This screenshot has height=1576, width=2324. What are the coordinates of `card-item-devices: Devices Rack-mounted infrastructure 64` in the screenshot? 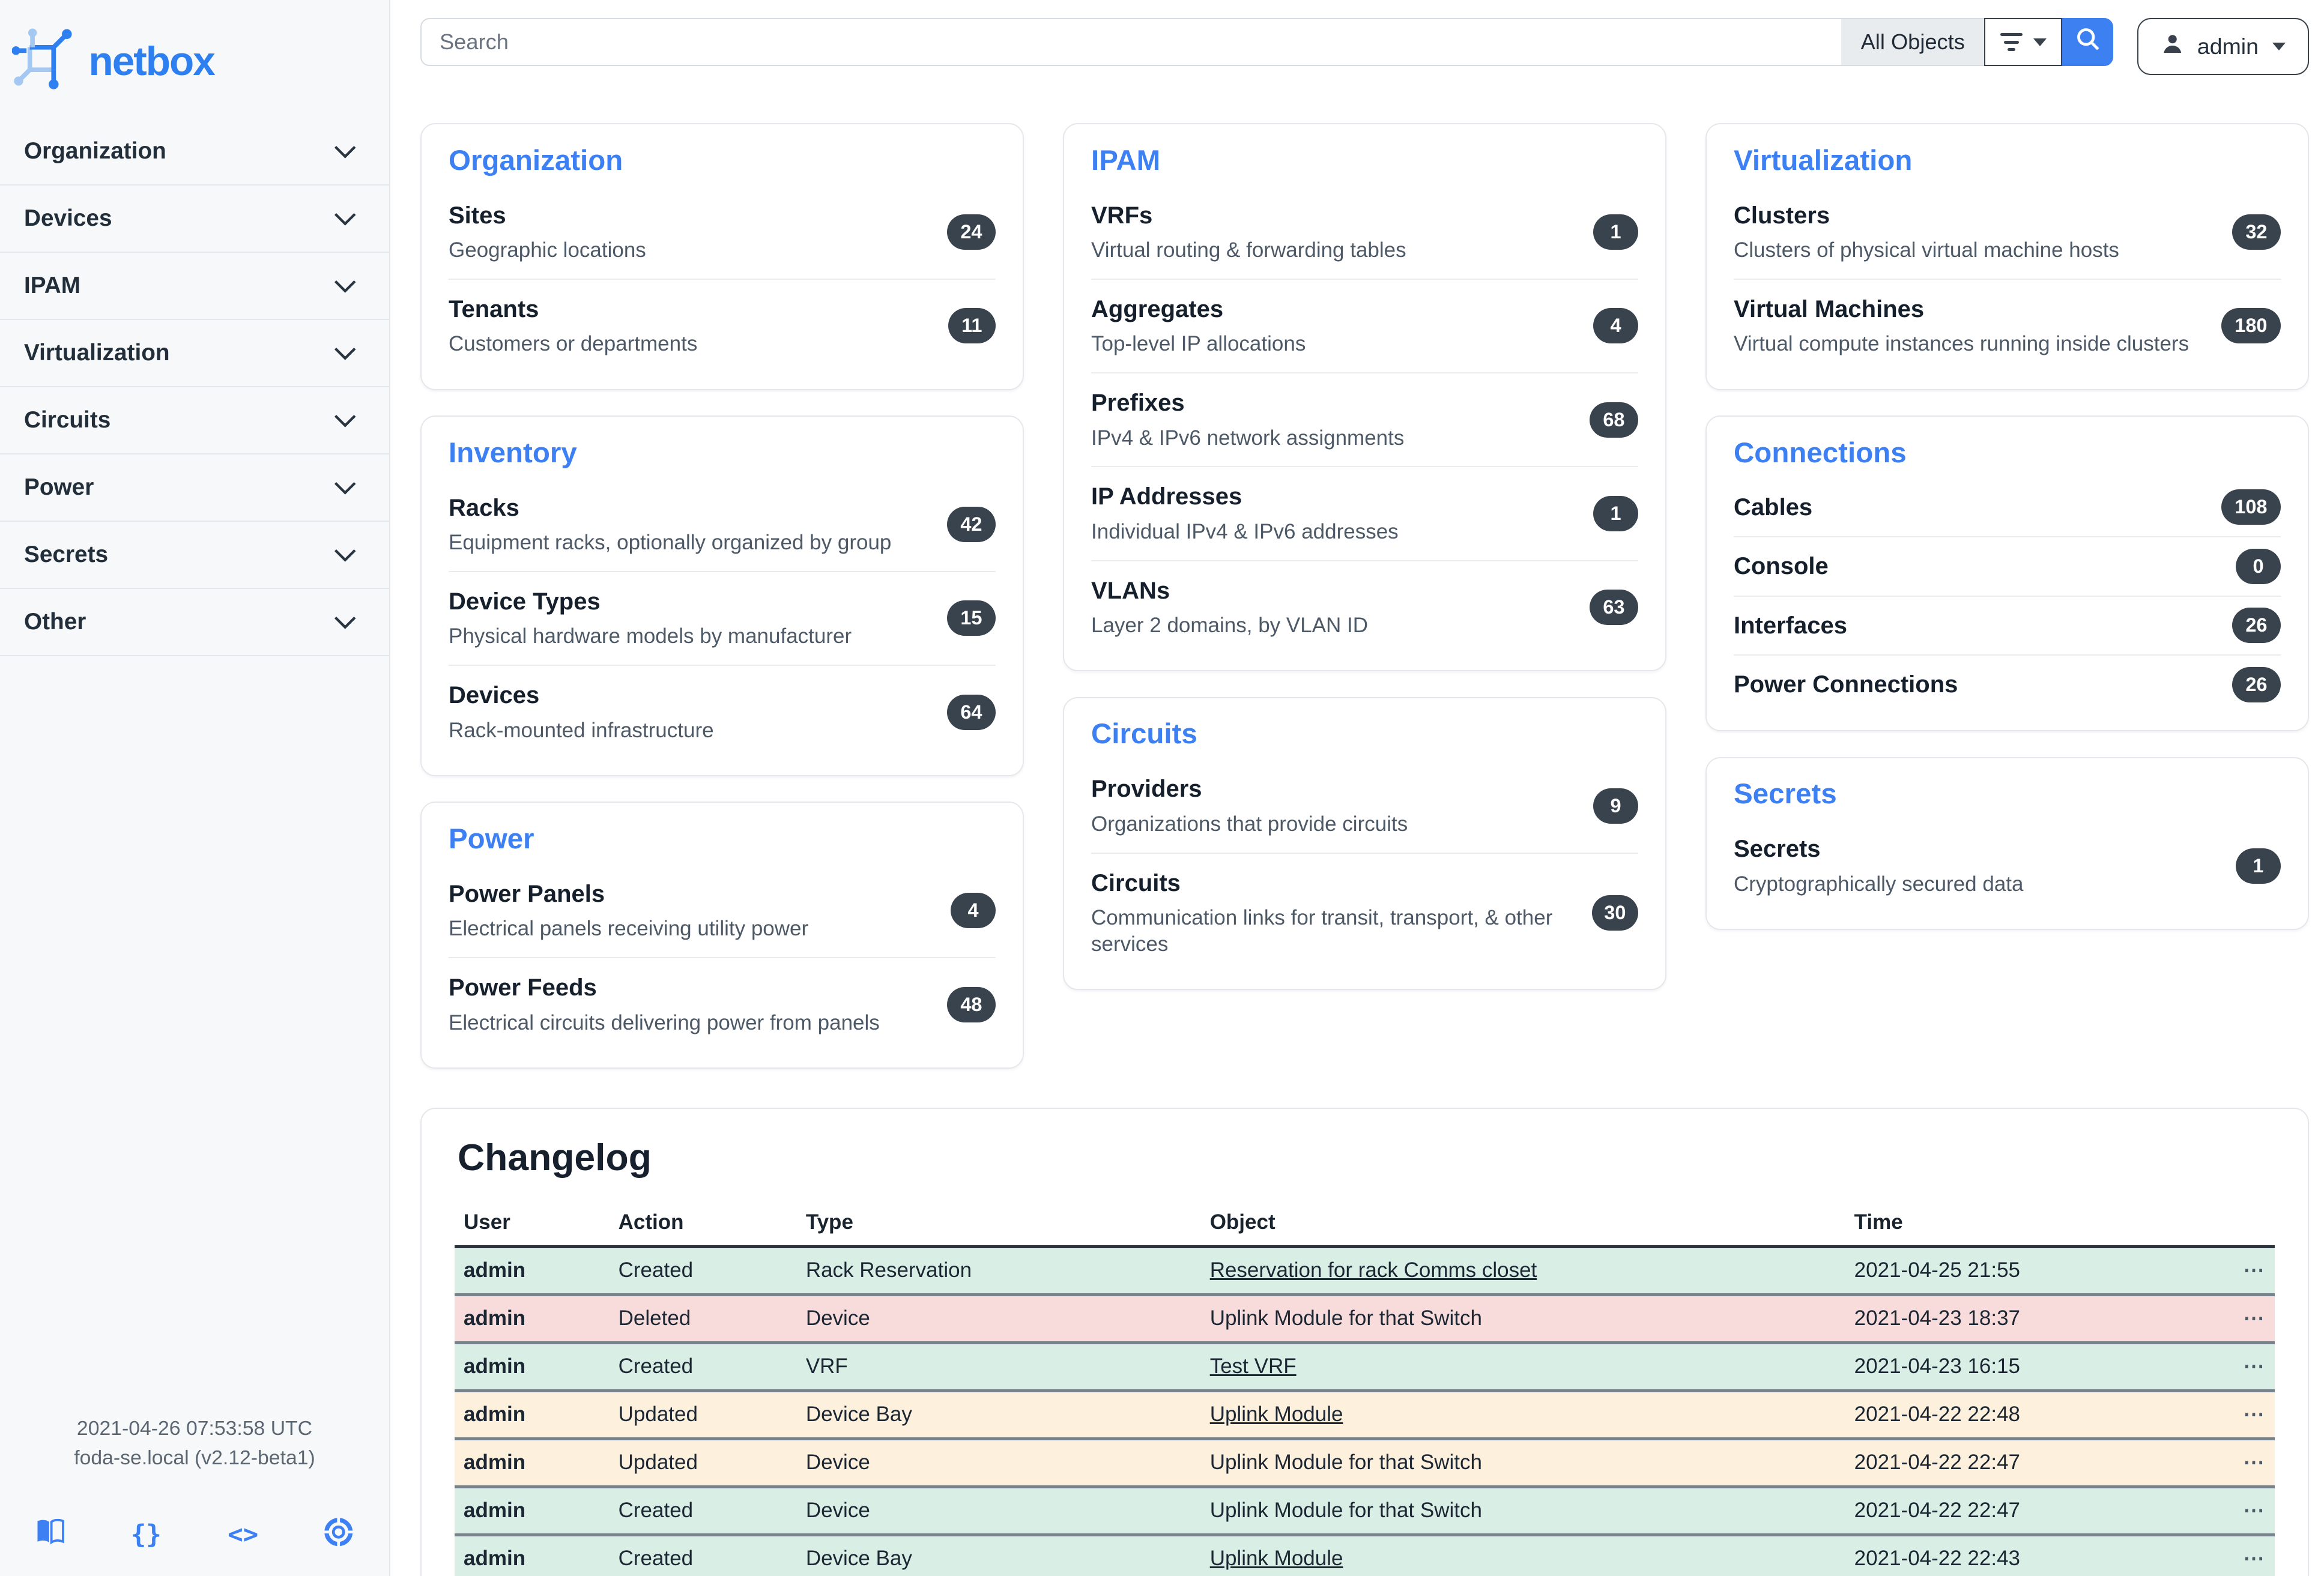 It's located at (722, 711).